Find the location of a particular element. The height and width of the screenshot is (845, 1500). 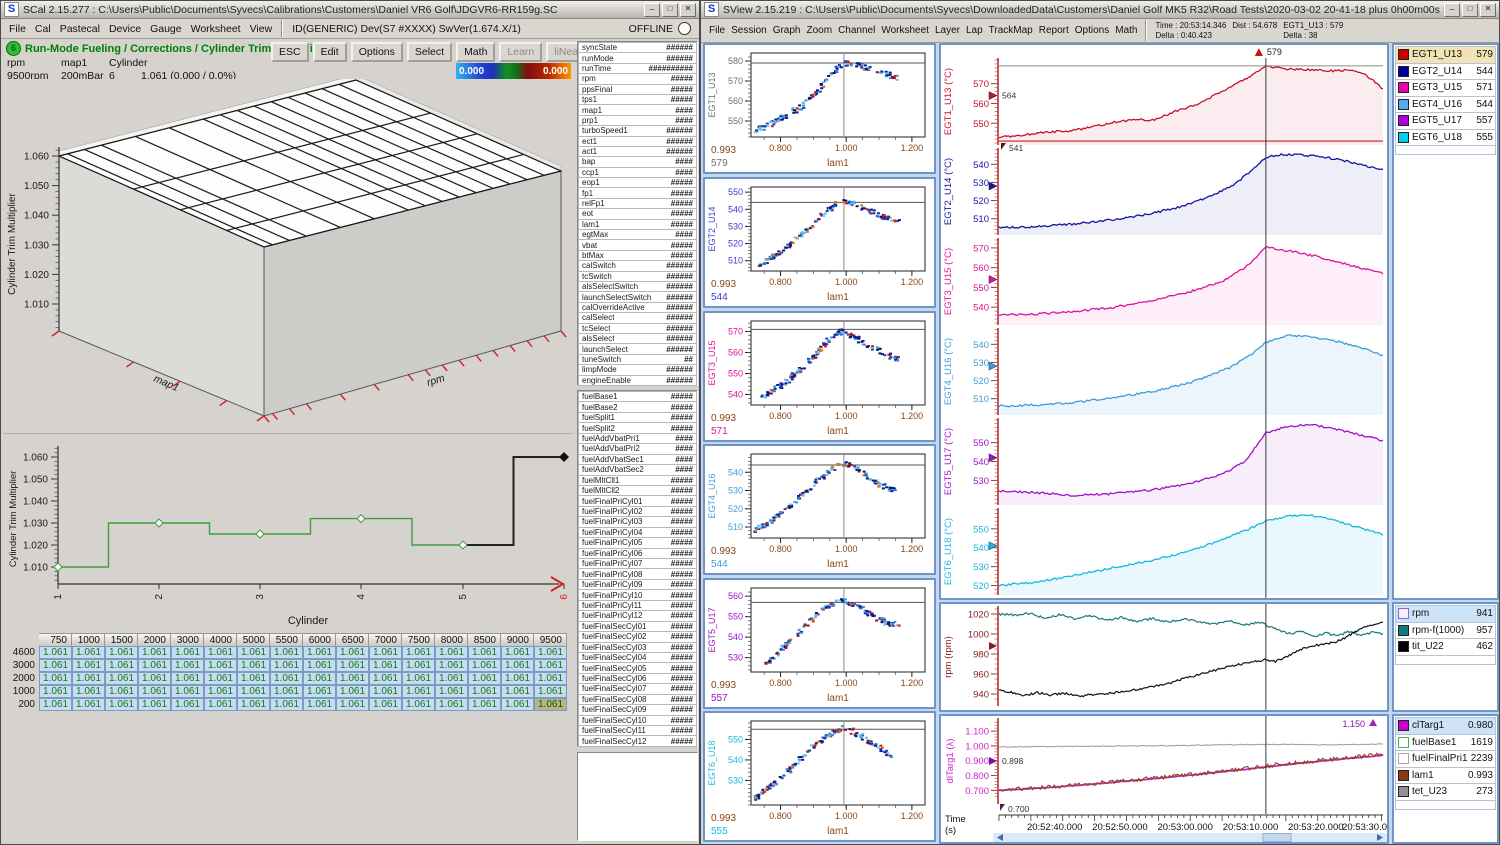

legend-item-tit_u22: tit_U22 462 is located at coordinates (1445, 647).